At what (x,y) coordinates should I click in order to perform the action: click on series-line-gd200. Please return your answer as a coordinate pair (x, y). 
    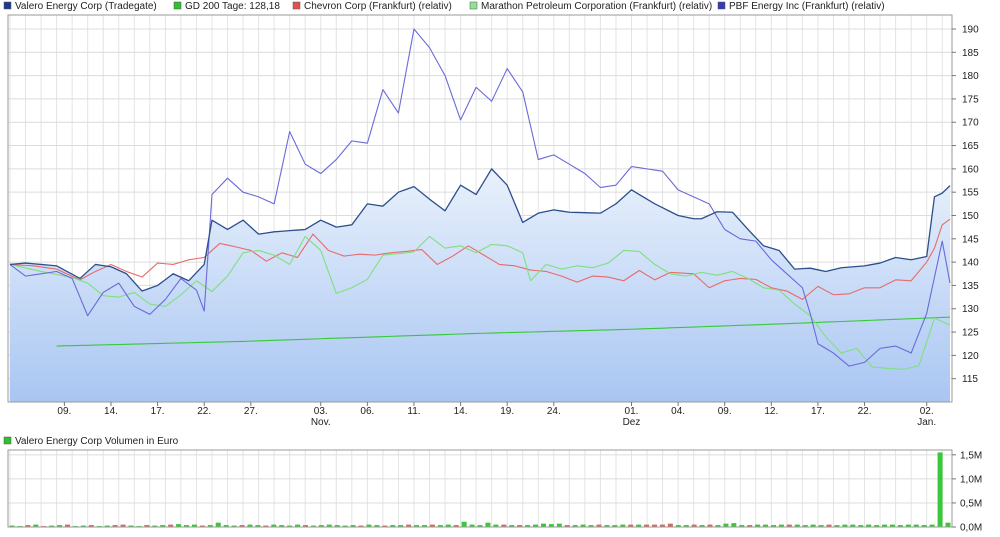
    Looking at the image, I should click on (503, 331).